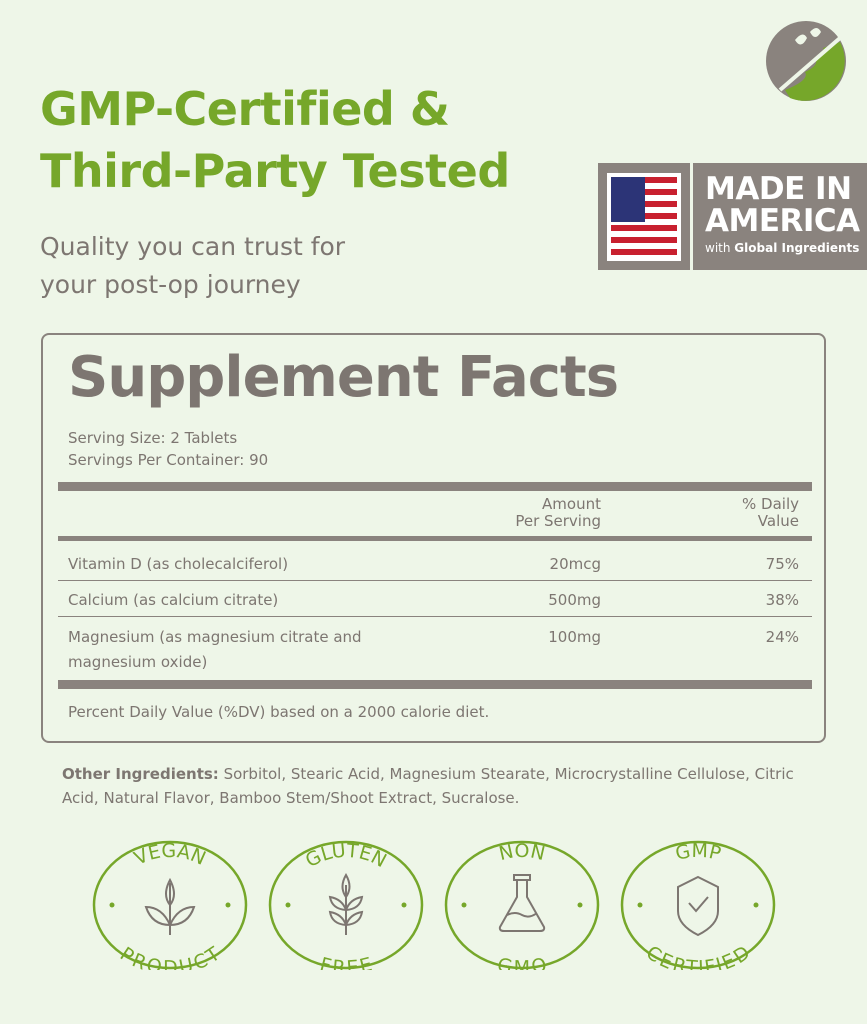 The image size is (867, 1024). Describe the element at coordinates (153, 438) in the screenshot. I see `serving-size: Serving Size: 2 Tablets` at that location.